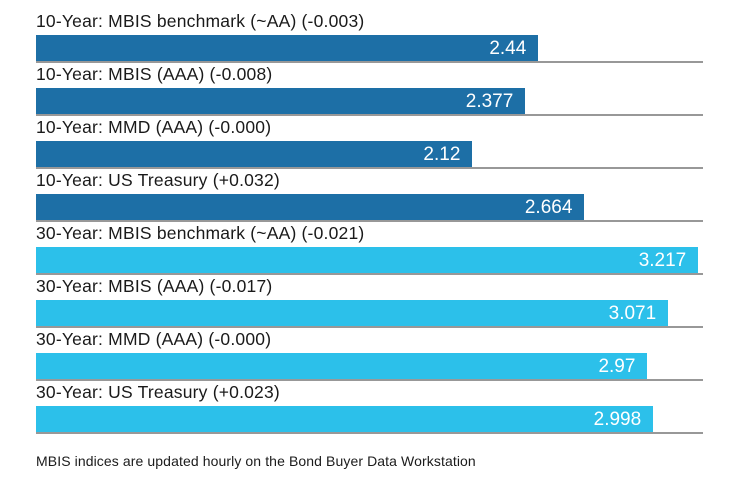  I want to click on bar-value-label: 2.664, so click(548, 207).